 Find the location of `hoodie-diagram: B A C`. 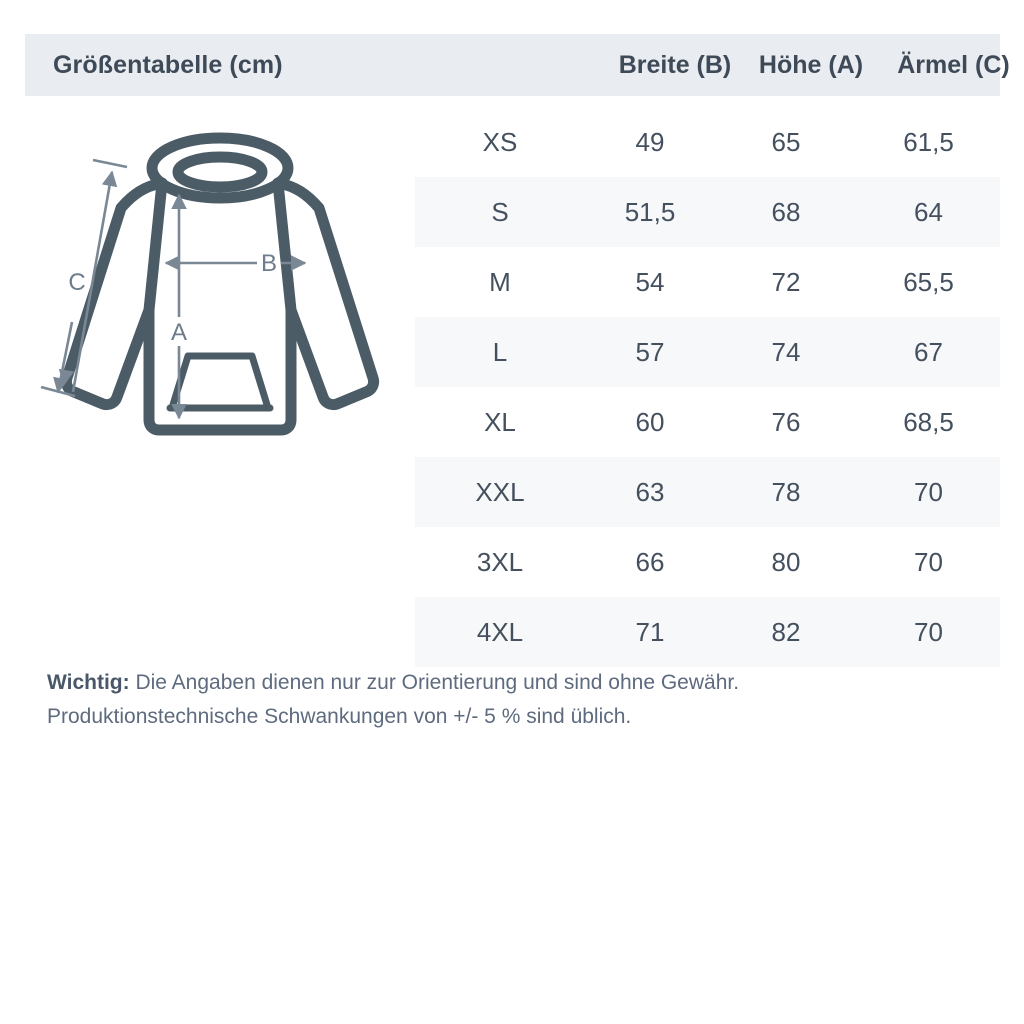

hoodie-diagram: B A C is located at coordinates (220, 290).